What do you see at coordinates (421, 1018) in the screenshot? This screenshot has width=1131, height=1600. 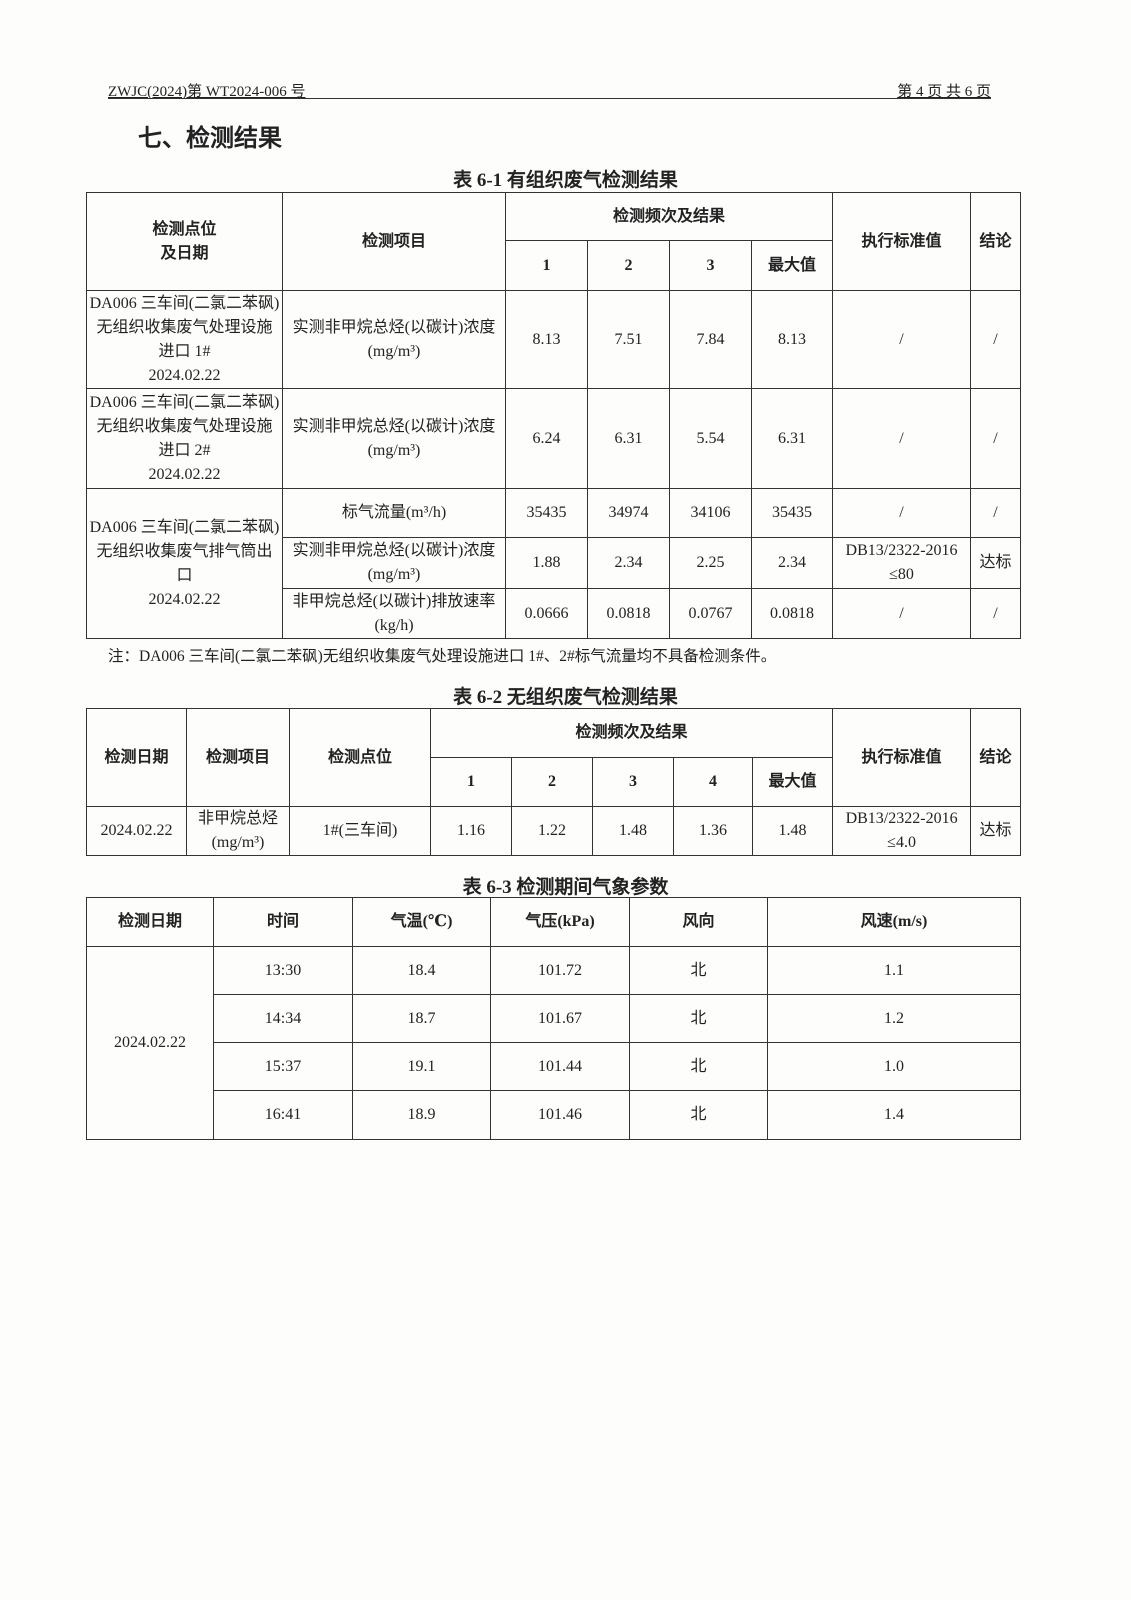 I see `cell-temp: 18.7` at bounding box center [421, 1018].